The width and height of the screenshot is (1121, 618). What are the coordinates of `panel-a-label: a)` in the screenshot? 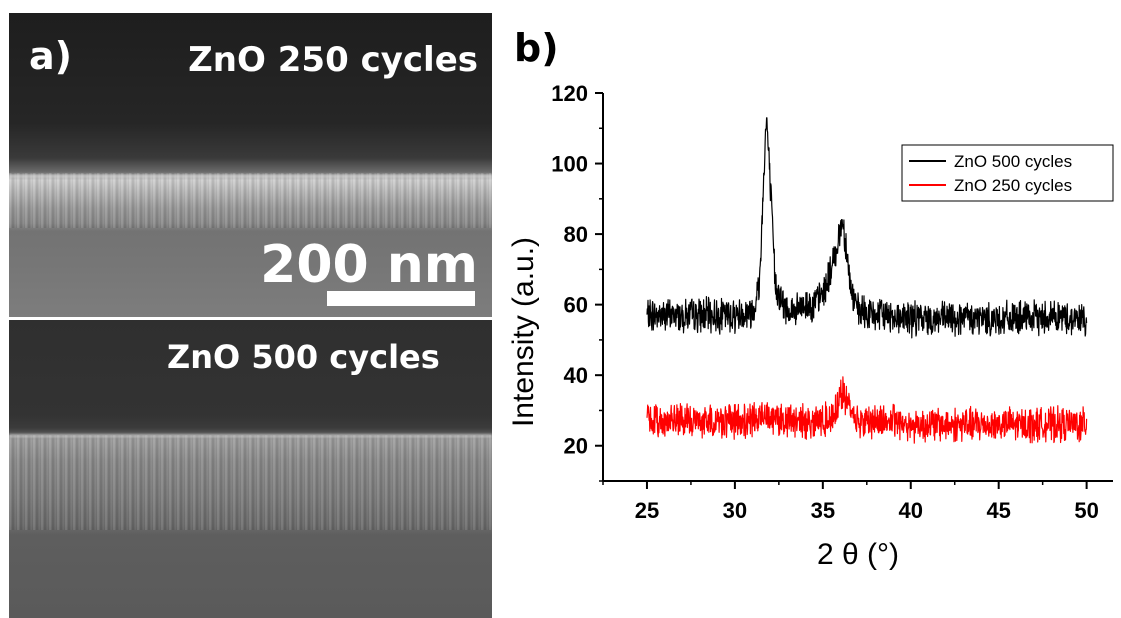 It's located at (51, 56).